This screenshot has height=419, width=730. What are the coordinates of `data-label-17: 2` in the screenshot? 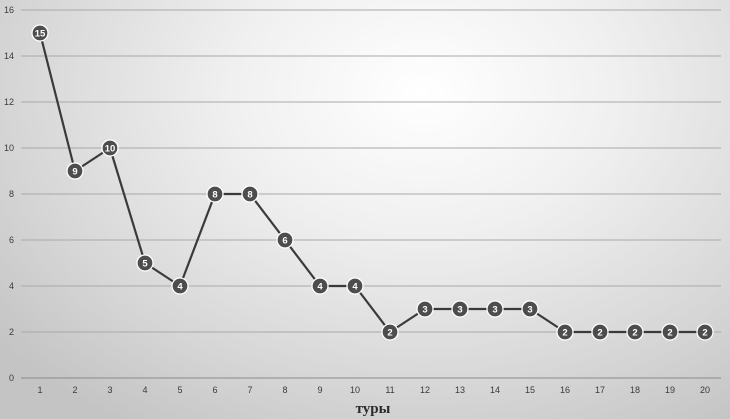 It's located at (599, 332).